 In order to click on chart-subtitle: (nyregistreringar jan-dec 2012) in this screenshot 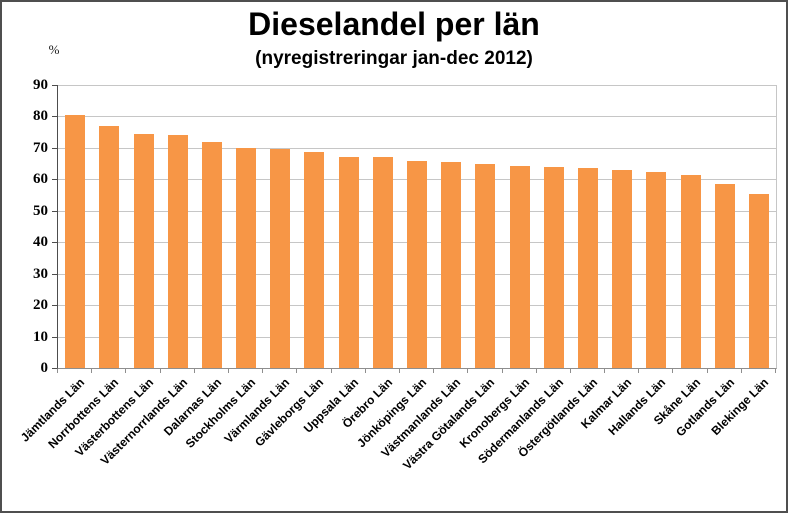, I will do `click(394, 58)`.